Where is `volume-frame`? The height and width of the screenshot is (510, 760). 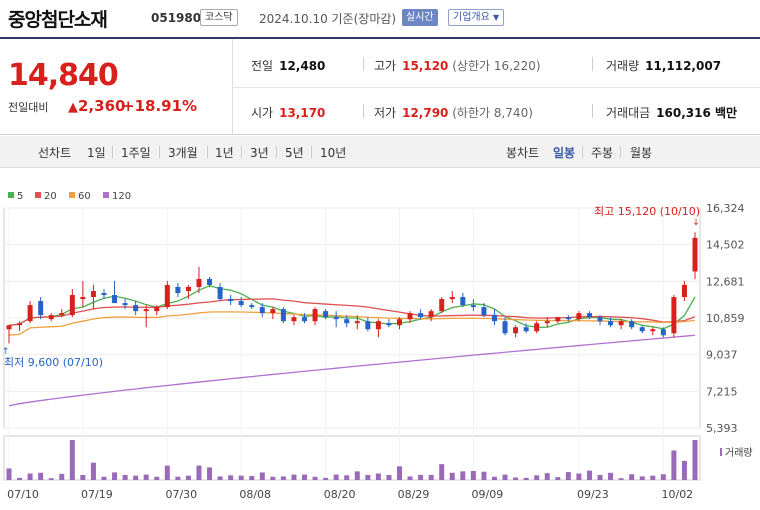 volume-frame is located at coordinates (352, 458).